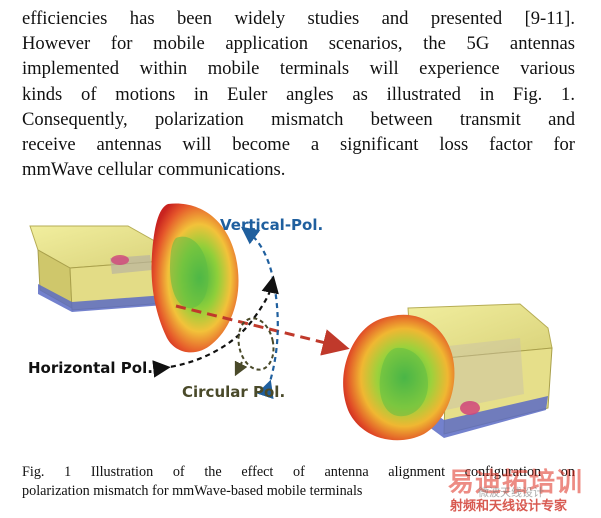 The image size is (601, 518). What do you see at coordinates (511, 492) in the screenshot?
I see `watermark-middle-text: 微波天线设计` at bounding box center [511, 492].